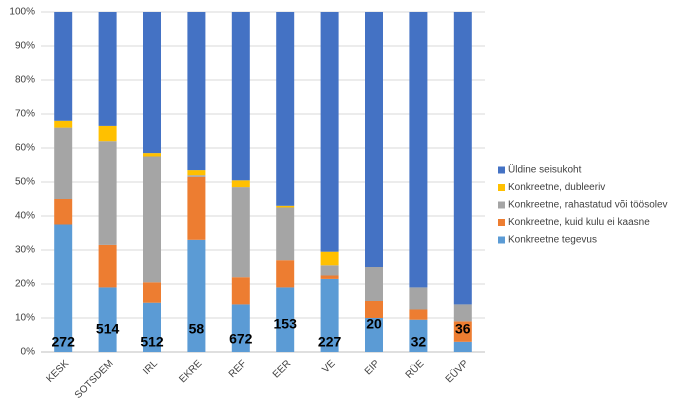 This screenshot has width=685, height=412. I want to click on y-tick-label: 100%, so click(22, 12).